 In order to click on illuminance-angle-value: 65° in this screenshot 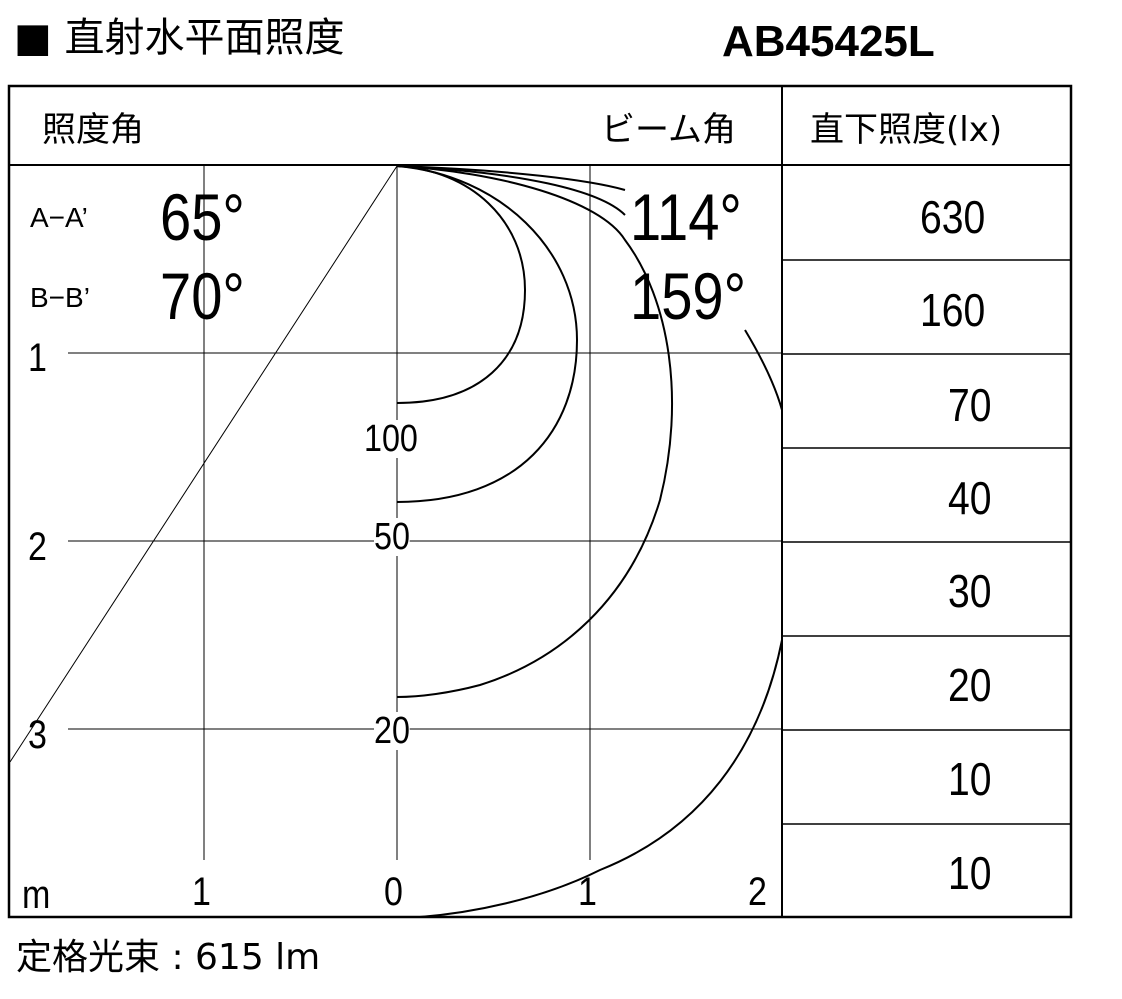, I will do `click(202, 217)`.